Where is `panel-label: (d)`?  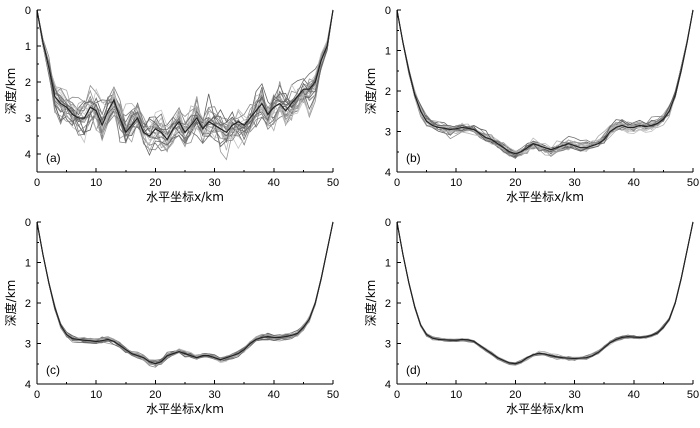
panel-label: (d) is located at coordinates (413, 370).